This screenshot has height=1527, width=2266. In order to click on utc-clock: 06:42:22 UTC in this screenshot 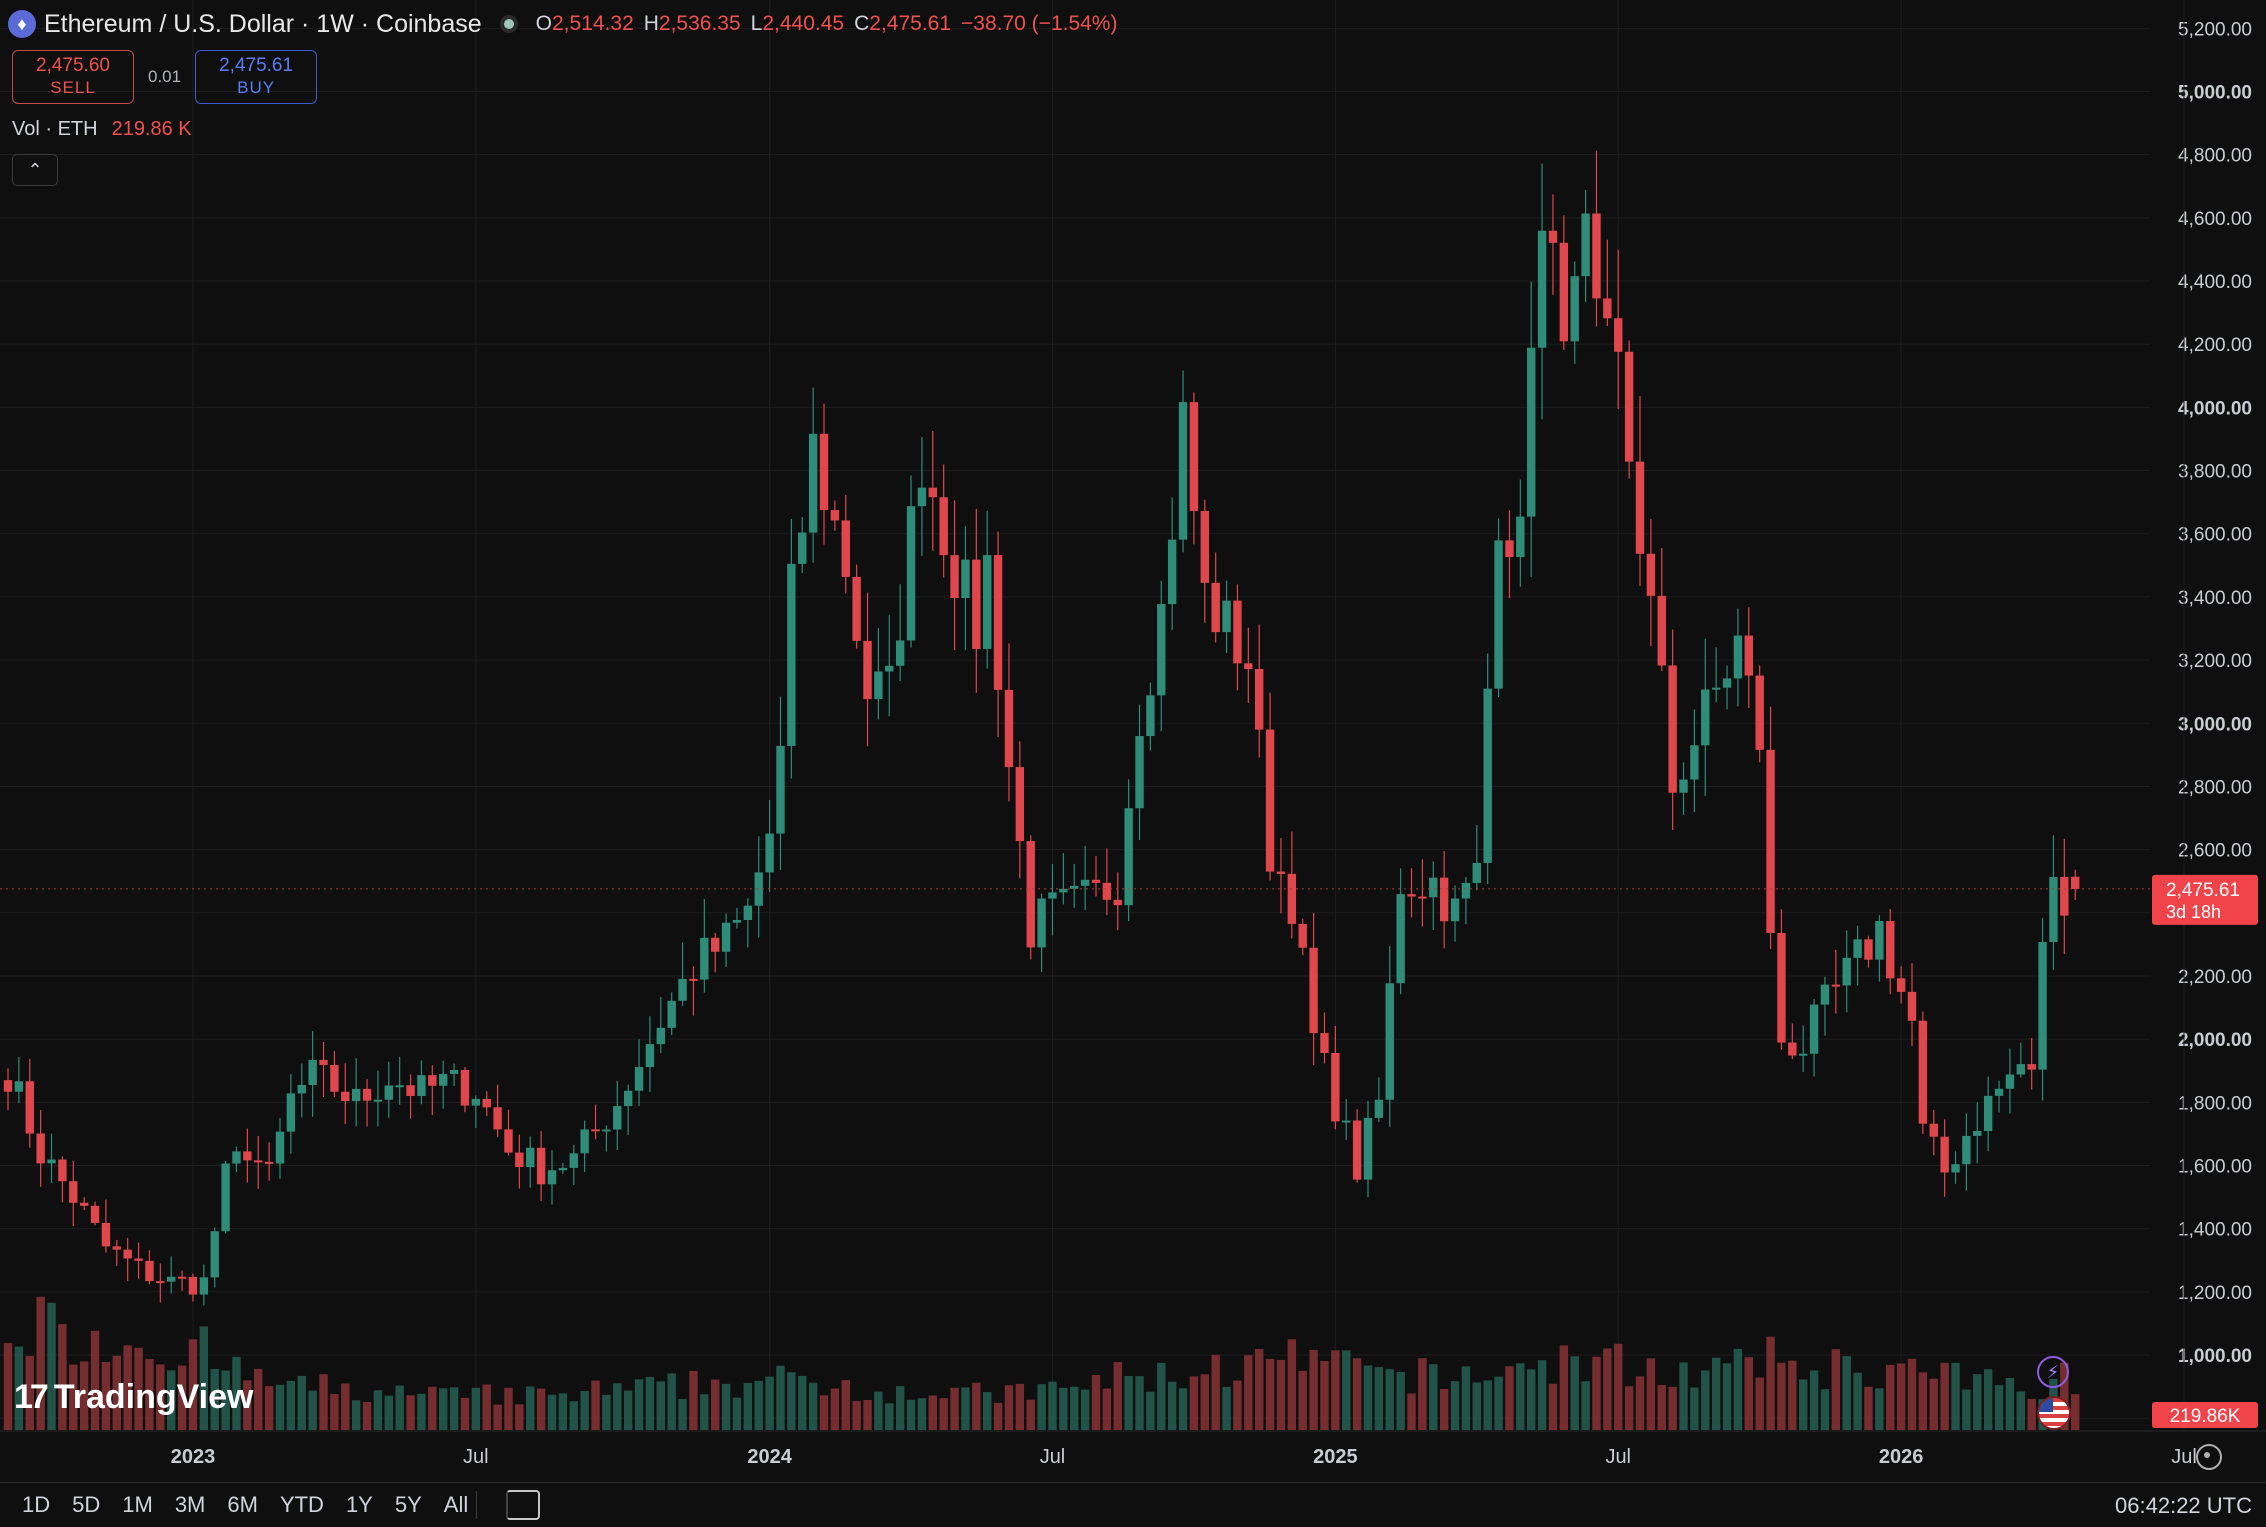, I will do `click(2183, 1505)`.